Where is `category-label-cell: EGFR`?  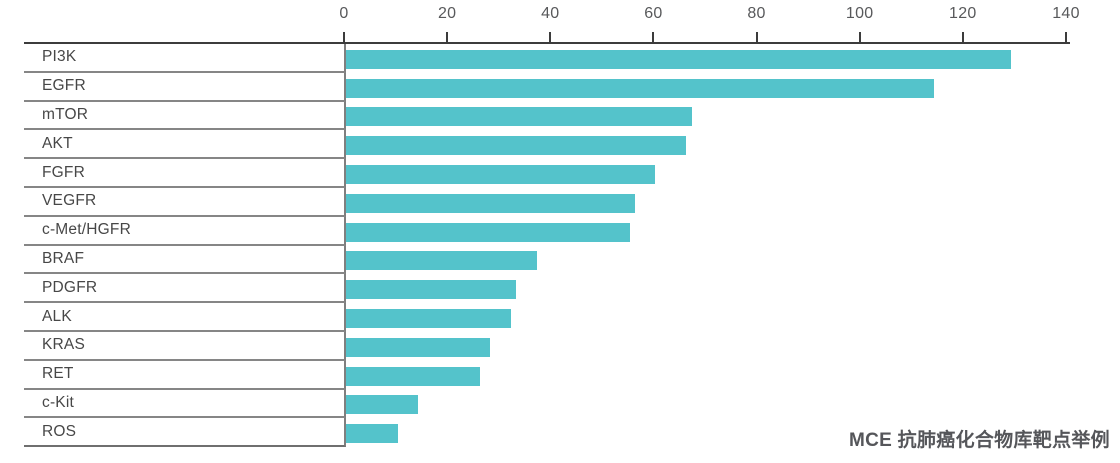
category-label-cell: EGFR is located at coordinates (185, 87).